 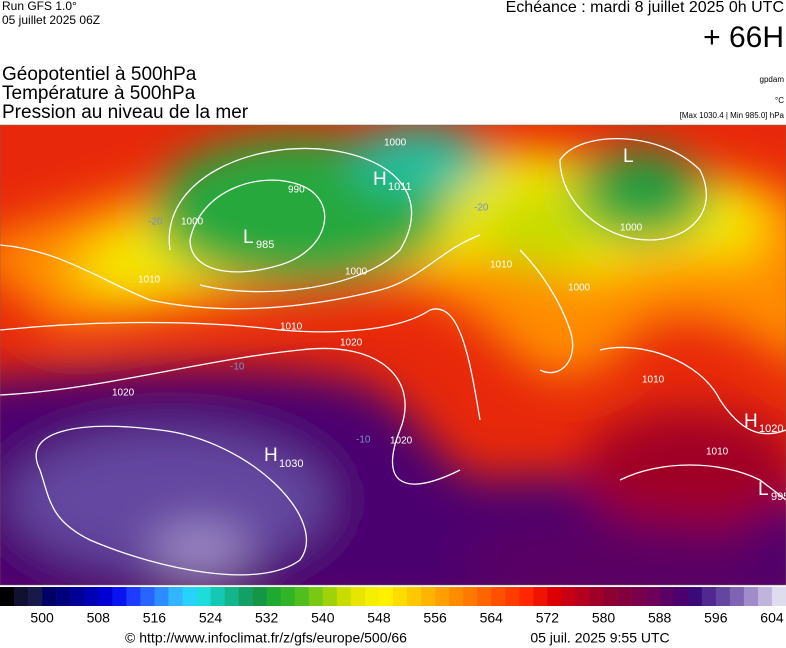 I want to click on lead-time: + 66H, so click(x=743, y=37).